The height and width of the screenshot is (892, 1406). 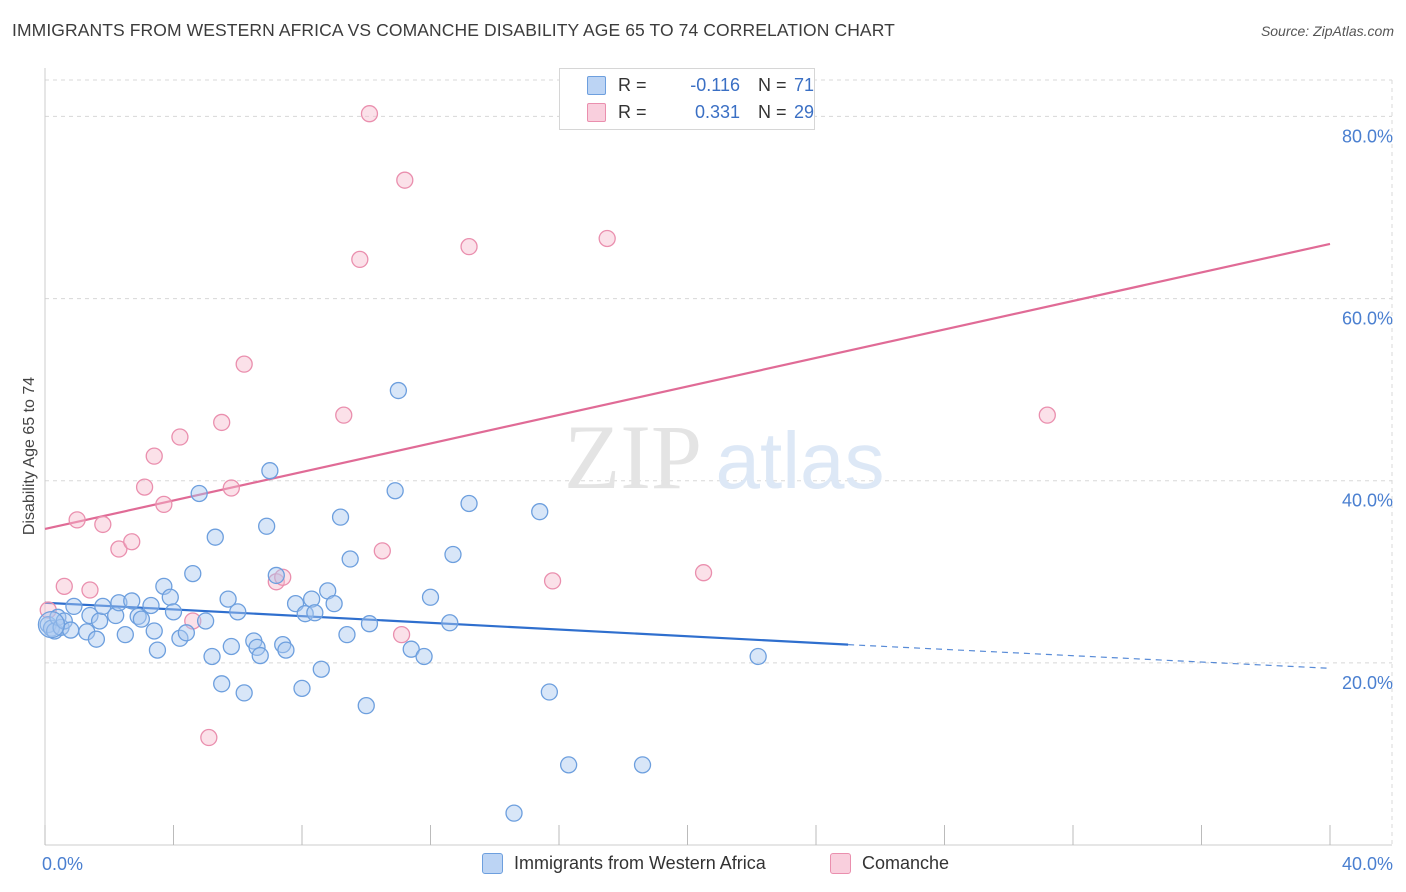 What do you see at coordinates (800, 460) in the screenshot?
I see `watermark-atlas: atlas` at bounding box center [800, 460].